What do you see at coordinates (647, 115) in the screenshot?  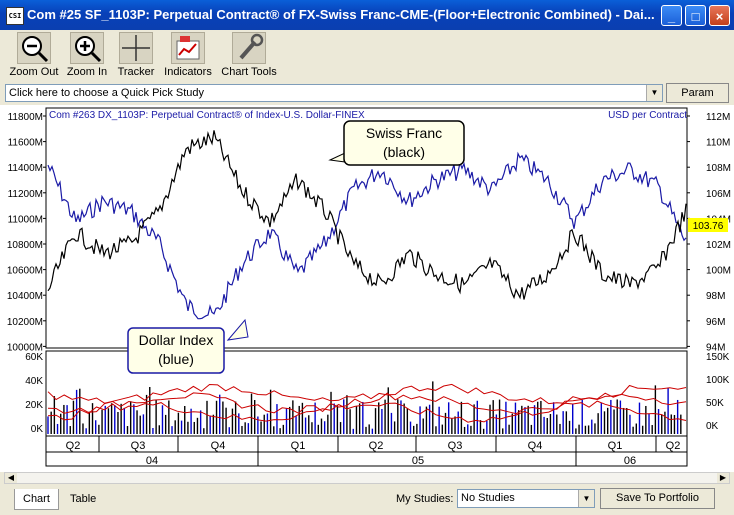 I see `right-axis-unit: USD per Contract` at bounding box center [647, 115].